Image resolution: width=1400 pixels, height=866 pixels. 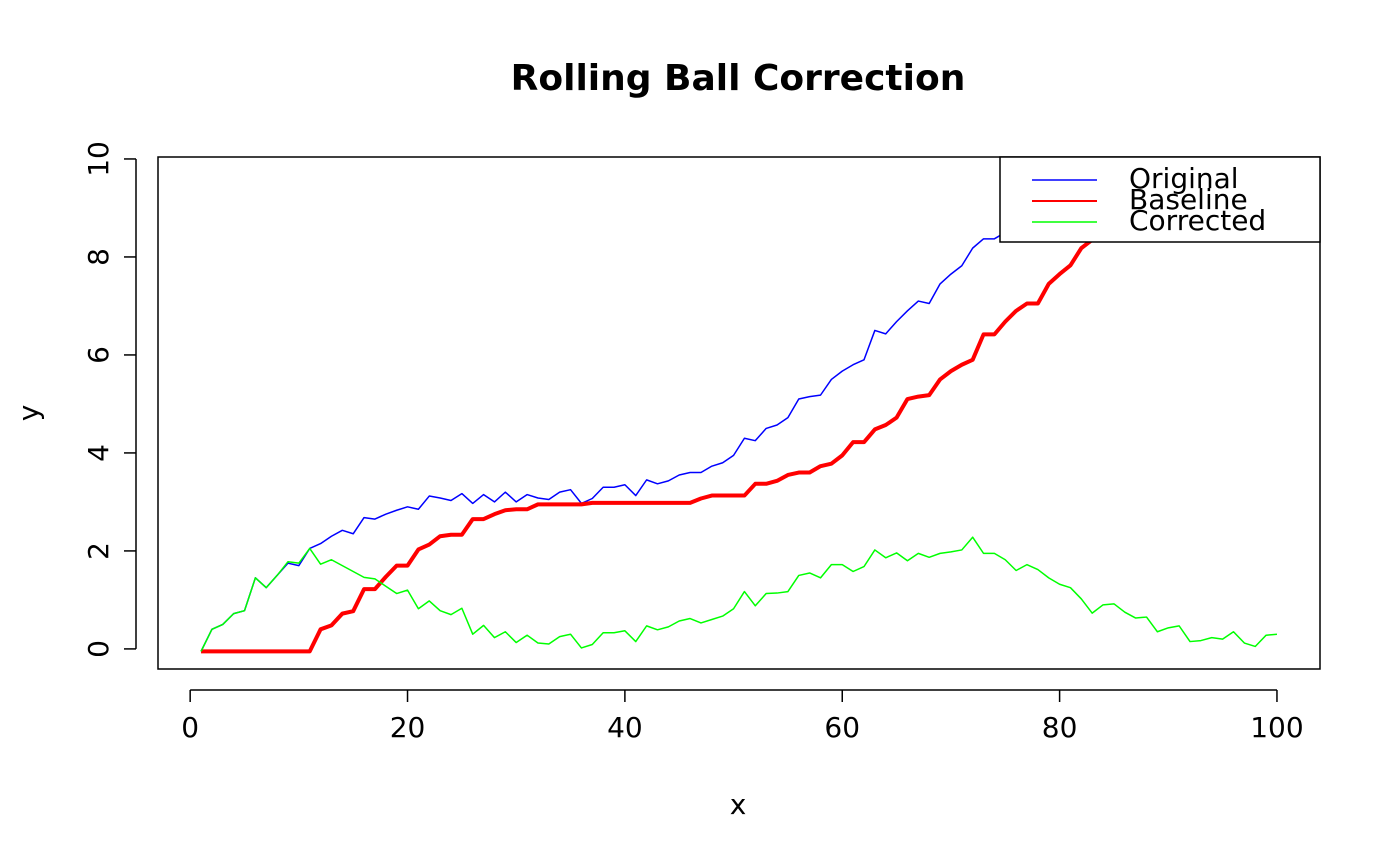 I want to click on y-tick-label: 8, so click(x=98, y=257).